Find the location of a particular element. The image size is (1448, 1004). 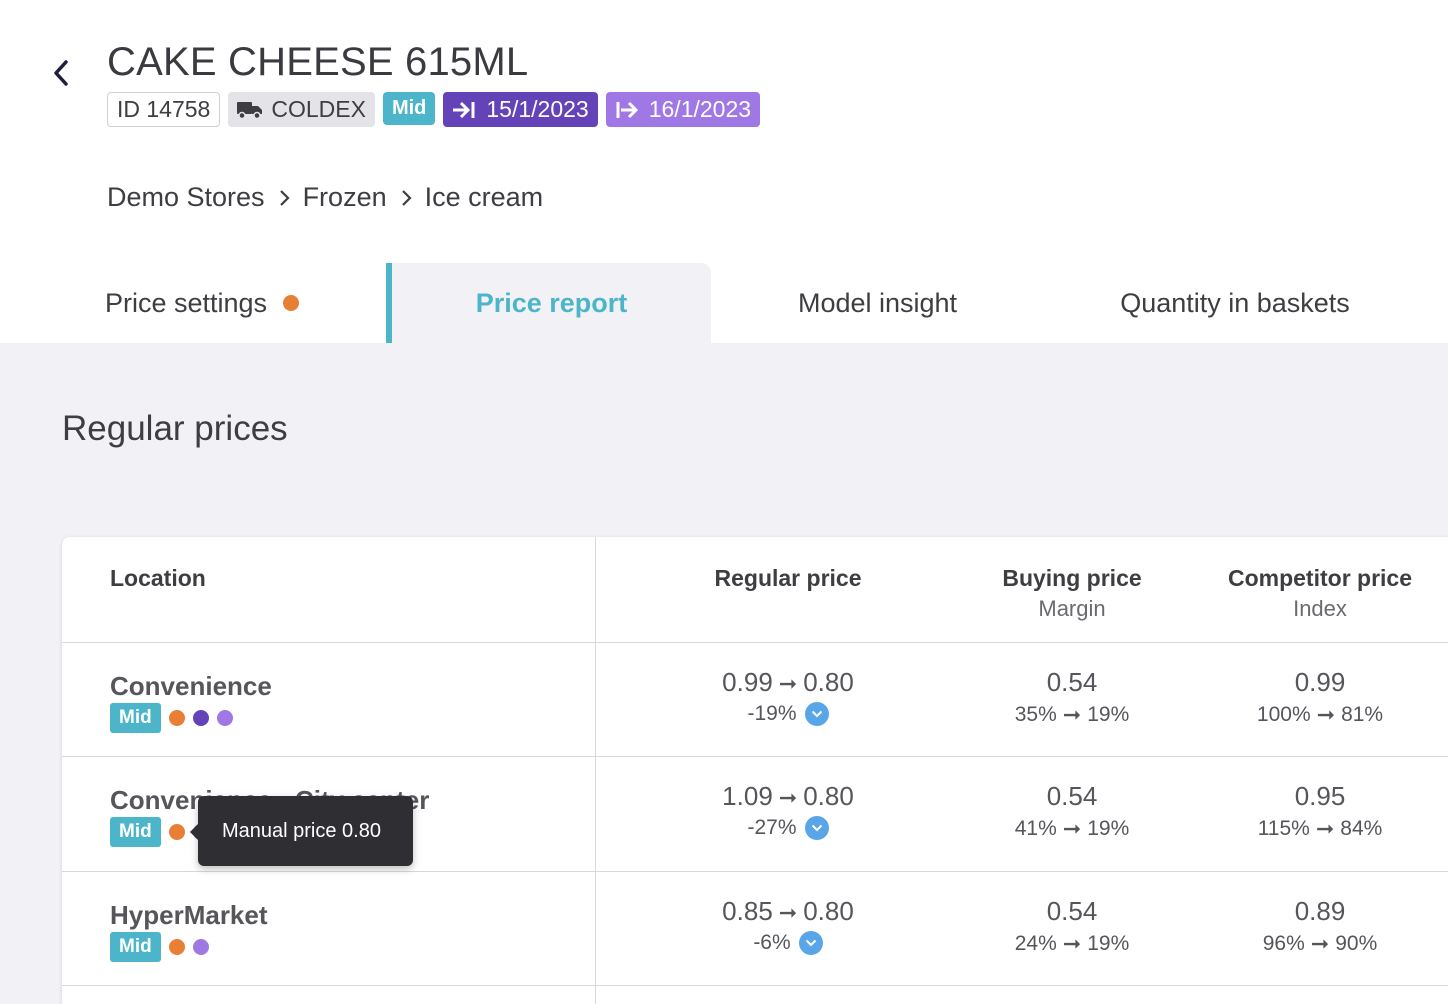

tab-price-report: Price report is located at coordinates (548, 303).